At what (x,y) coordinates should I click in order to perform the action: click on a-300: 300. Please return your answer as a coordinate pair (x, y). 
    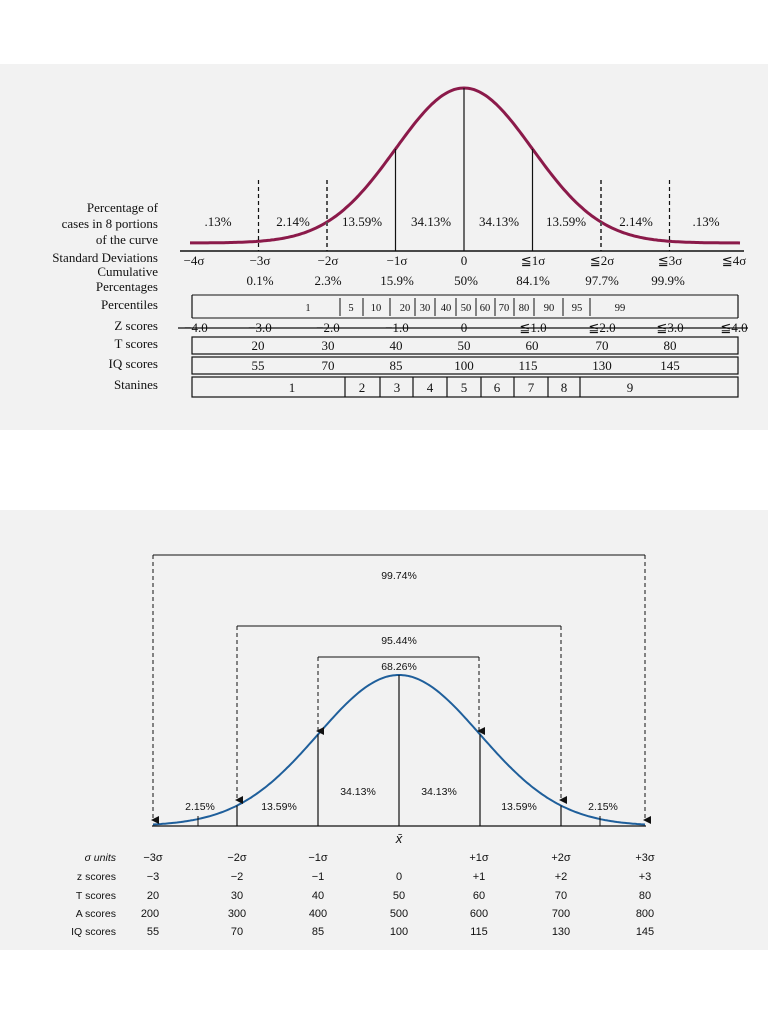
    Looking at the image, I should click on (237, 914).